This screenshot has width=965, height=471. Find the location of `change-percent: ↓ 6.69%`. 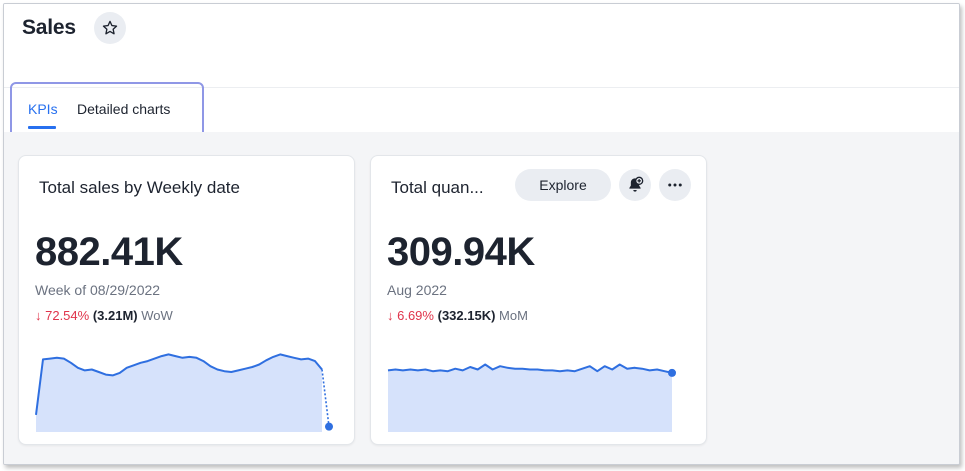

change-percent: ↓ 6.69% is located at coordinates (410, 315).